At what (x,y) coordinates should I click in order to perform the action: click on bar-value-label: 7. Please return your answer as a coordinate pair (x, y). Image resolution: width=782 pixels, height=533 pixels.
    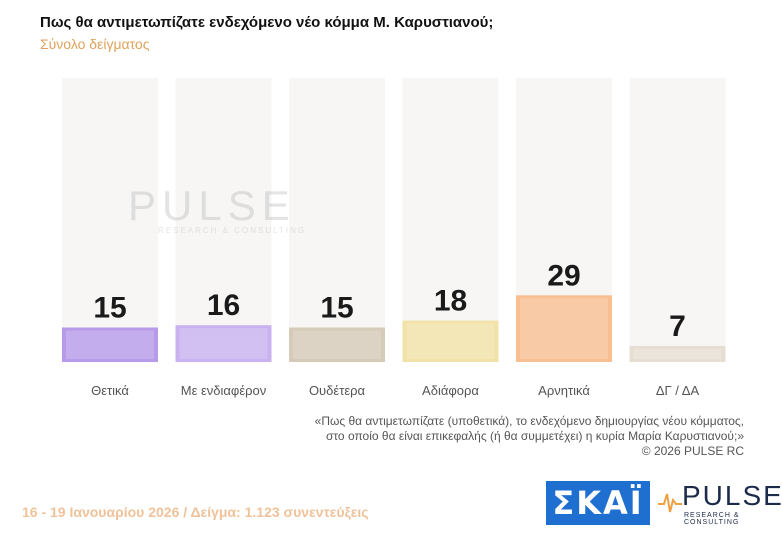
    Looking at the image, I should click on (677, 326).